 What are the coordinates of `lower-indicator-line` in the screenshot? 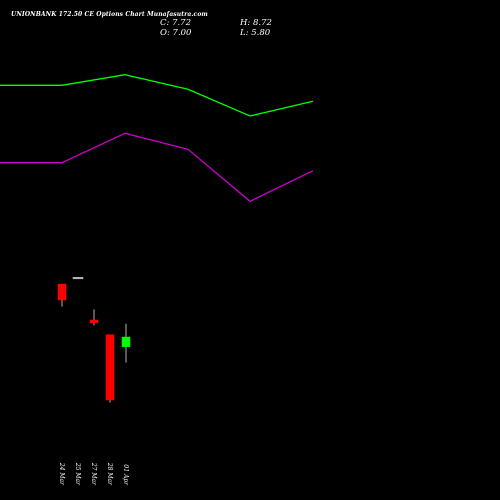 It's located at (157, 167).